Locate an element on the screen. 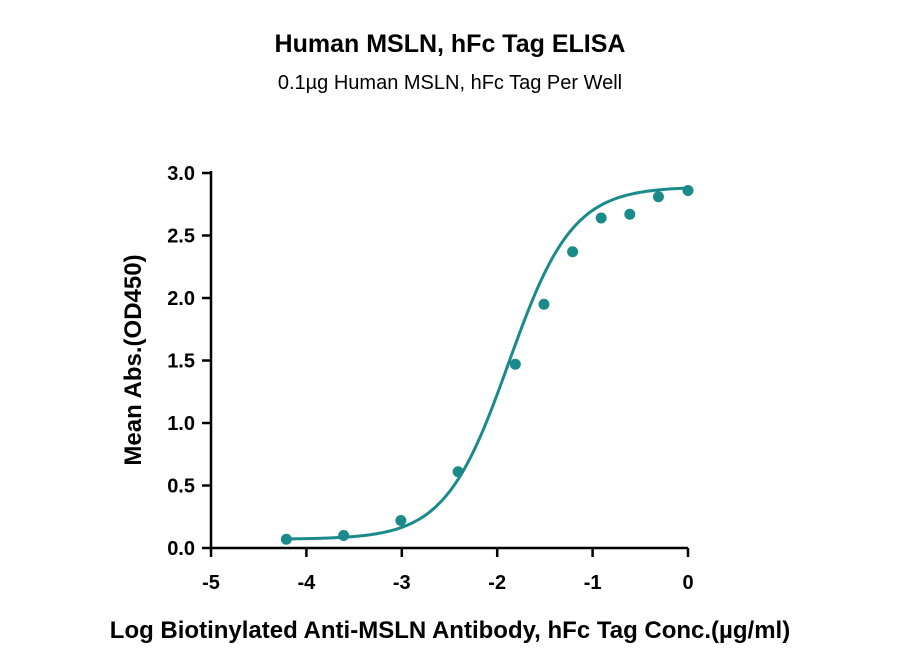  x-tick-label: -2 is located at coordinates (497, 583).